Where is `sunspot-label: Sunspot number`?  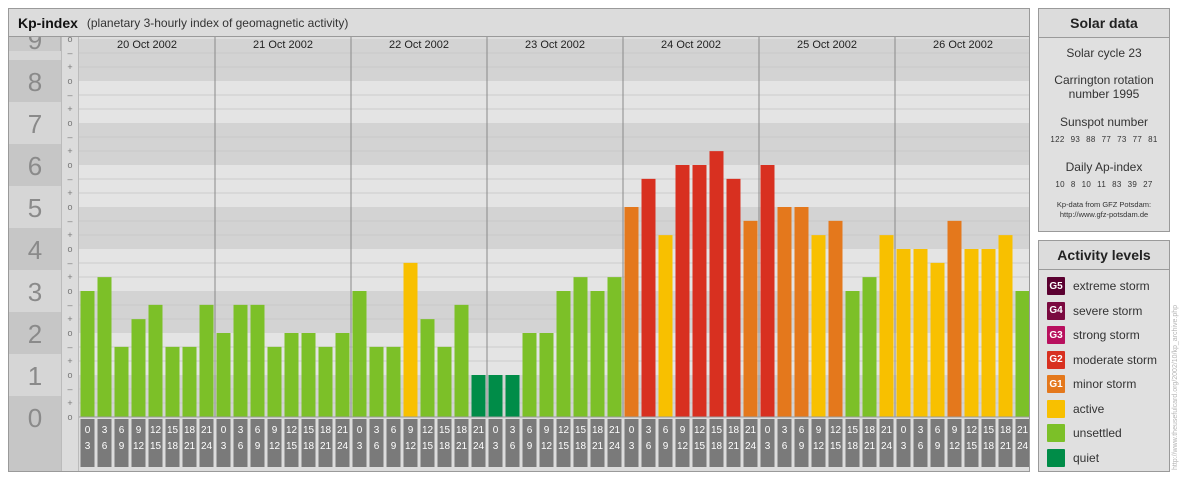
sunspot-label: Sunspot number is located at coordinates (1104, 122).